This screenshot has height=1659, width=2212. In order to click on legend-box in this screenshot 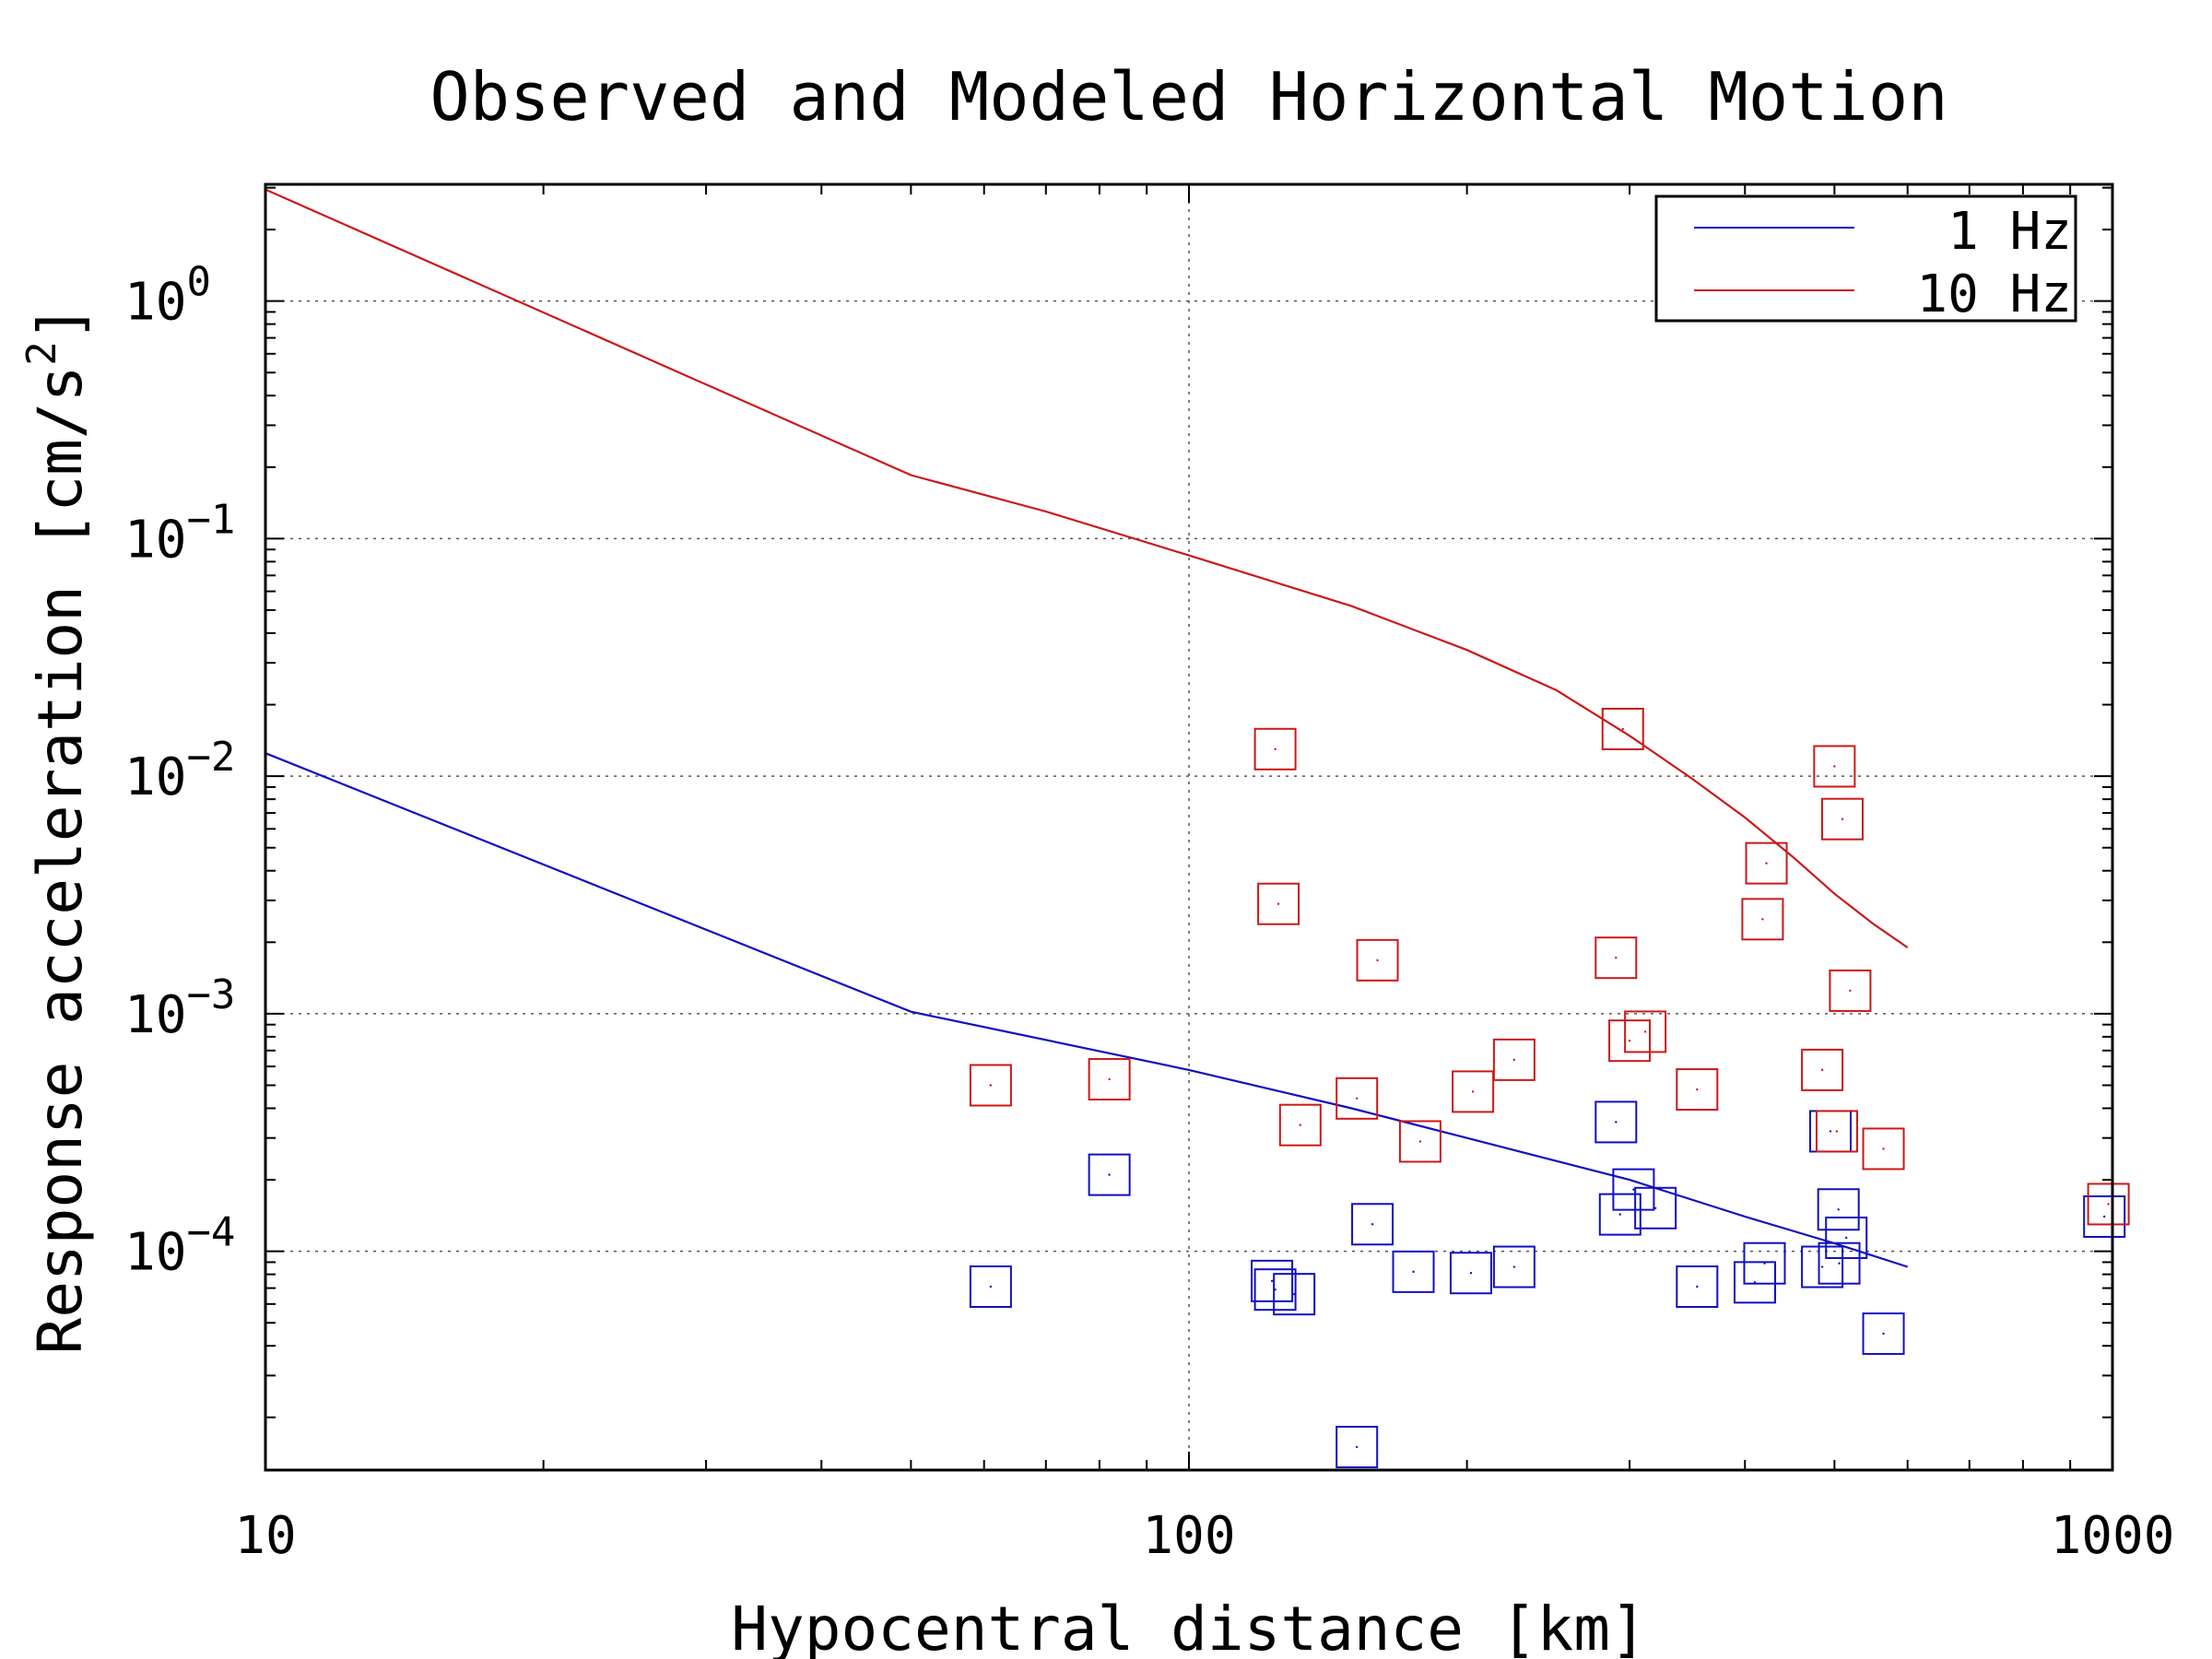, I will do `click(1865, 258)`.